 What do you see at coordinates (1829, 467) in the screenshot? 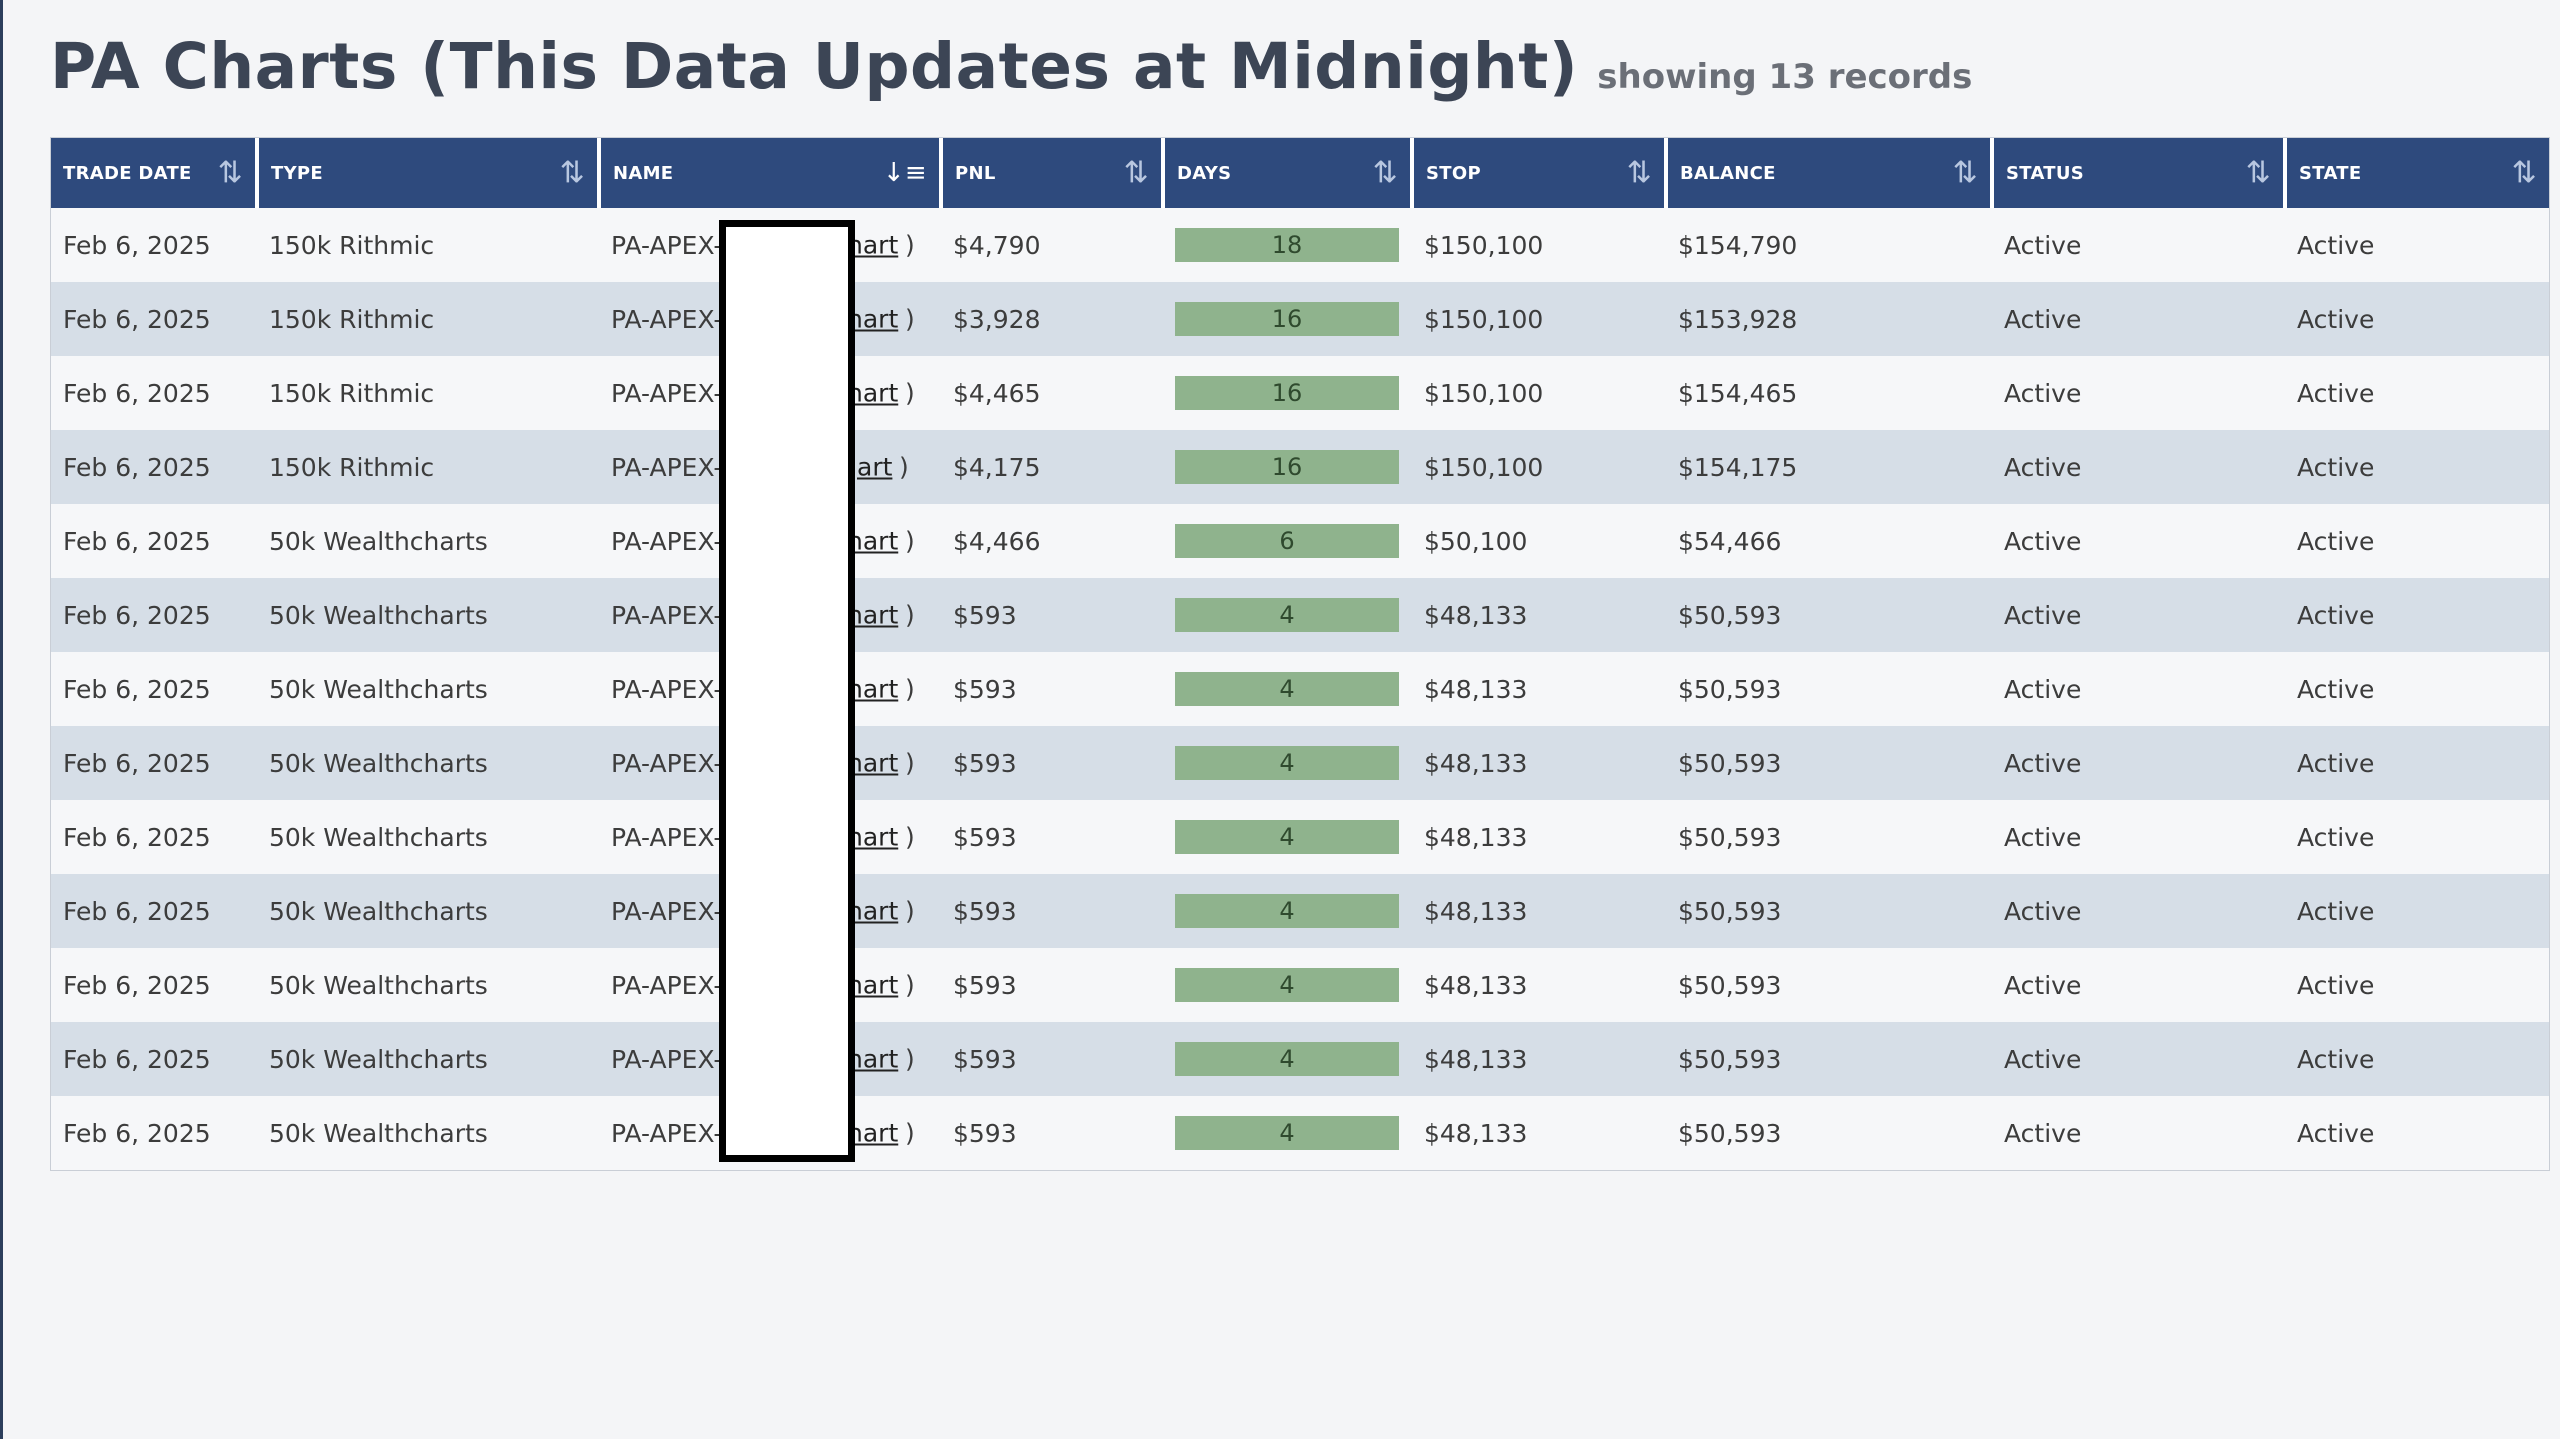
I see `cell-balance: $154,175` at bounding box center [1829, 467].